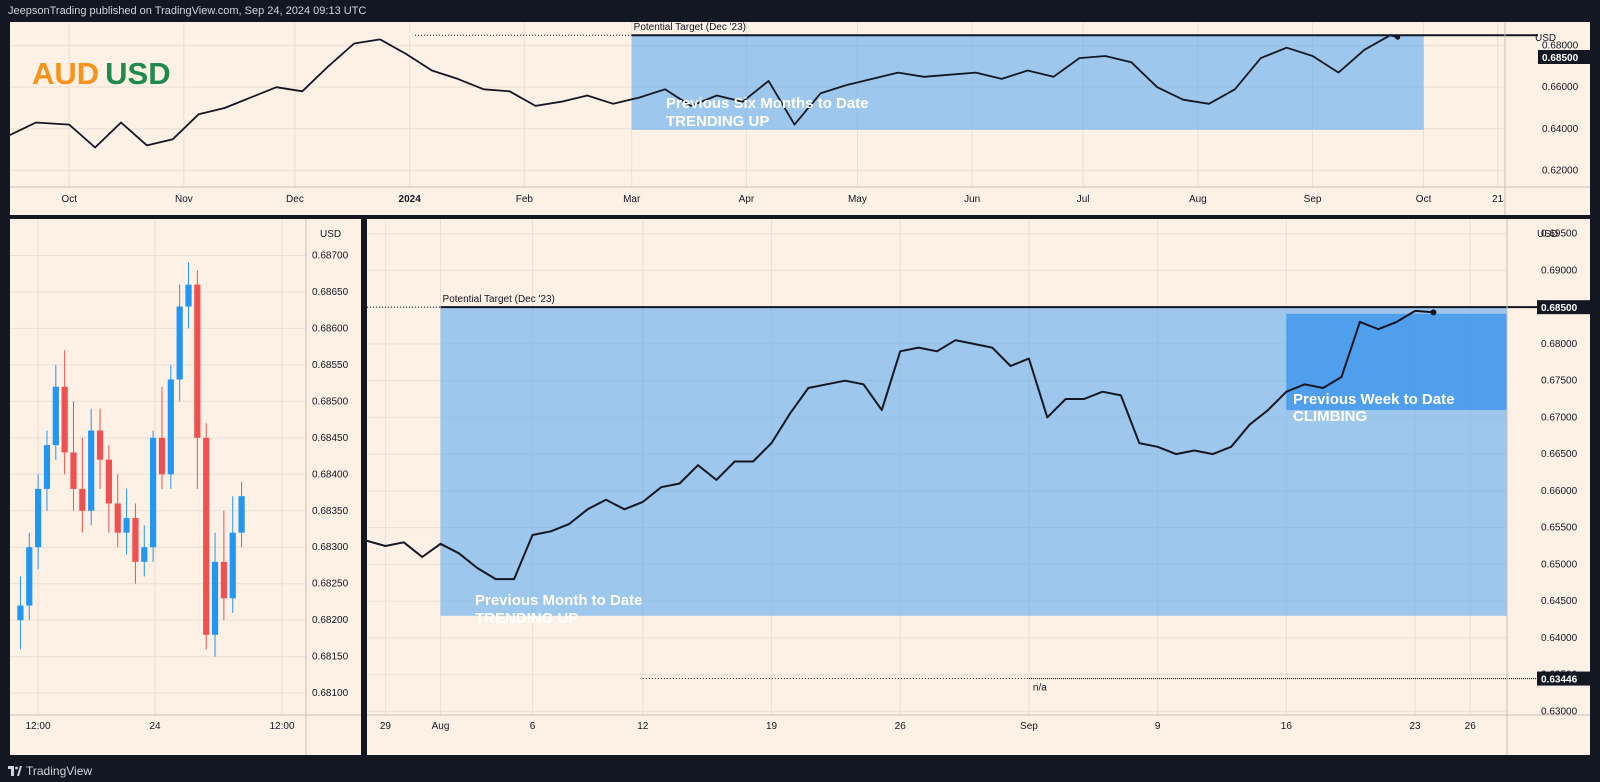 Image resolution: width=1600 pixels, height=782 pixels. Describe the element at coordinates (330, 693) in the screenshot. I see `left-y-tick: 0.68100` at that location.